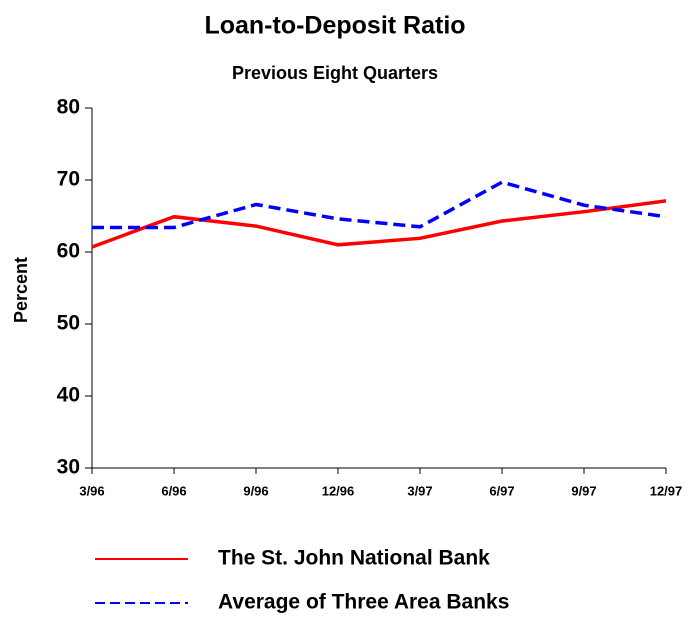  I want to click on x-tick-label: 3/96, so click(91, 490).